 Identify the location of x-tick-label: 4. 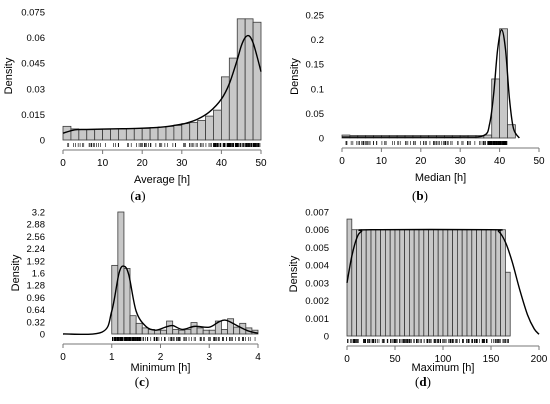
(258, 357).